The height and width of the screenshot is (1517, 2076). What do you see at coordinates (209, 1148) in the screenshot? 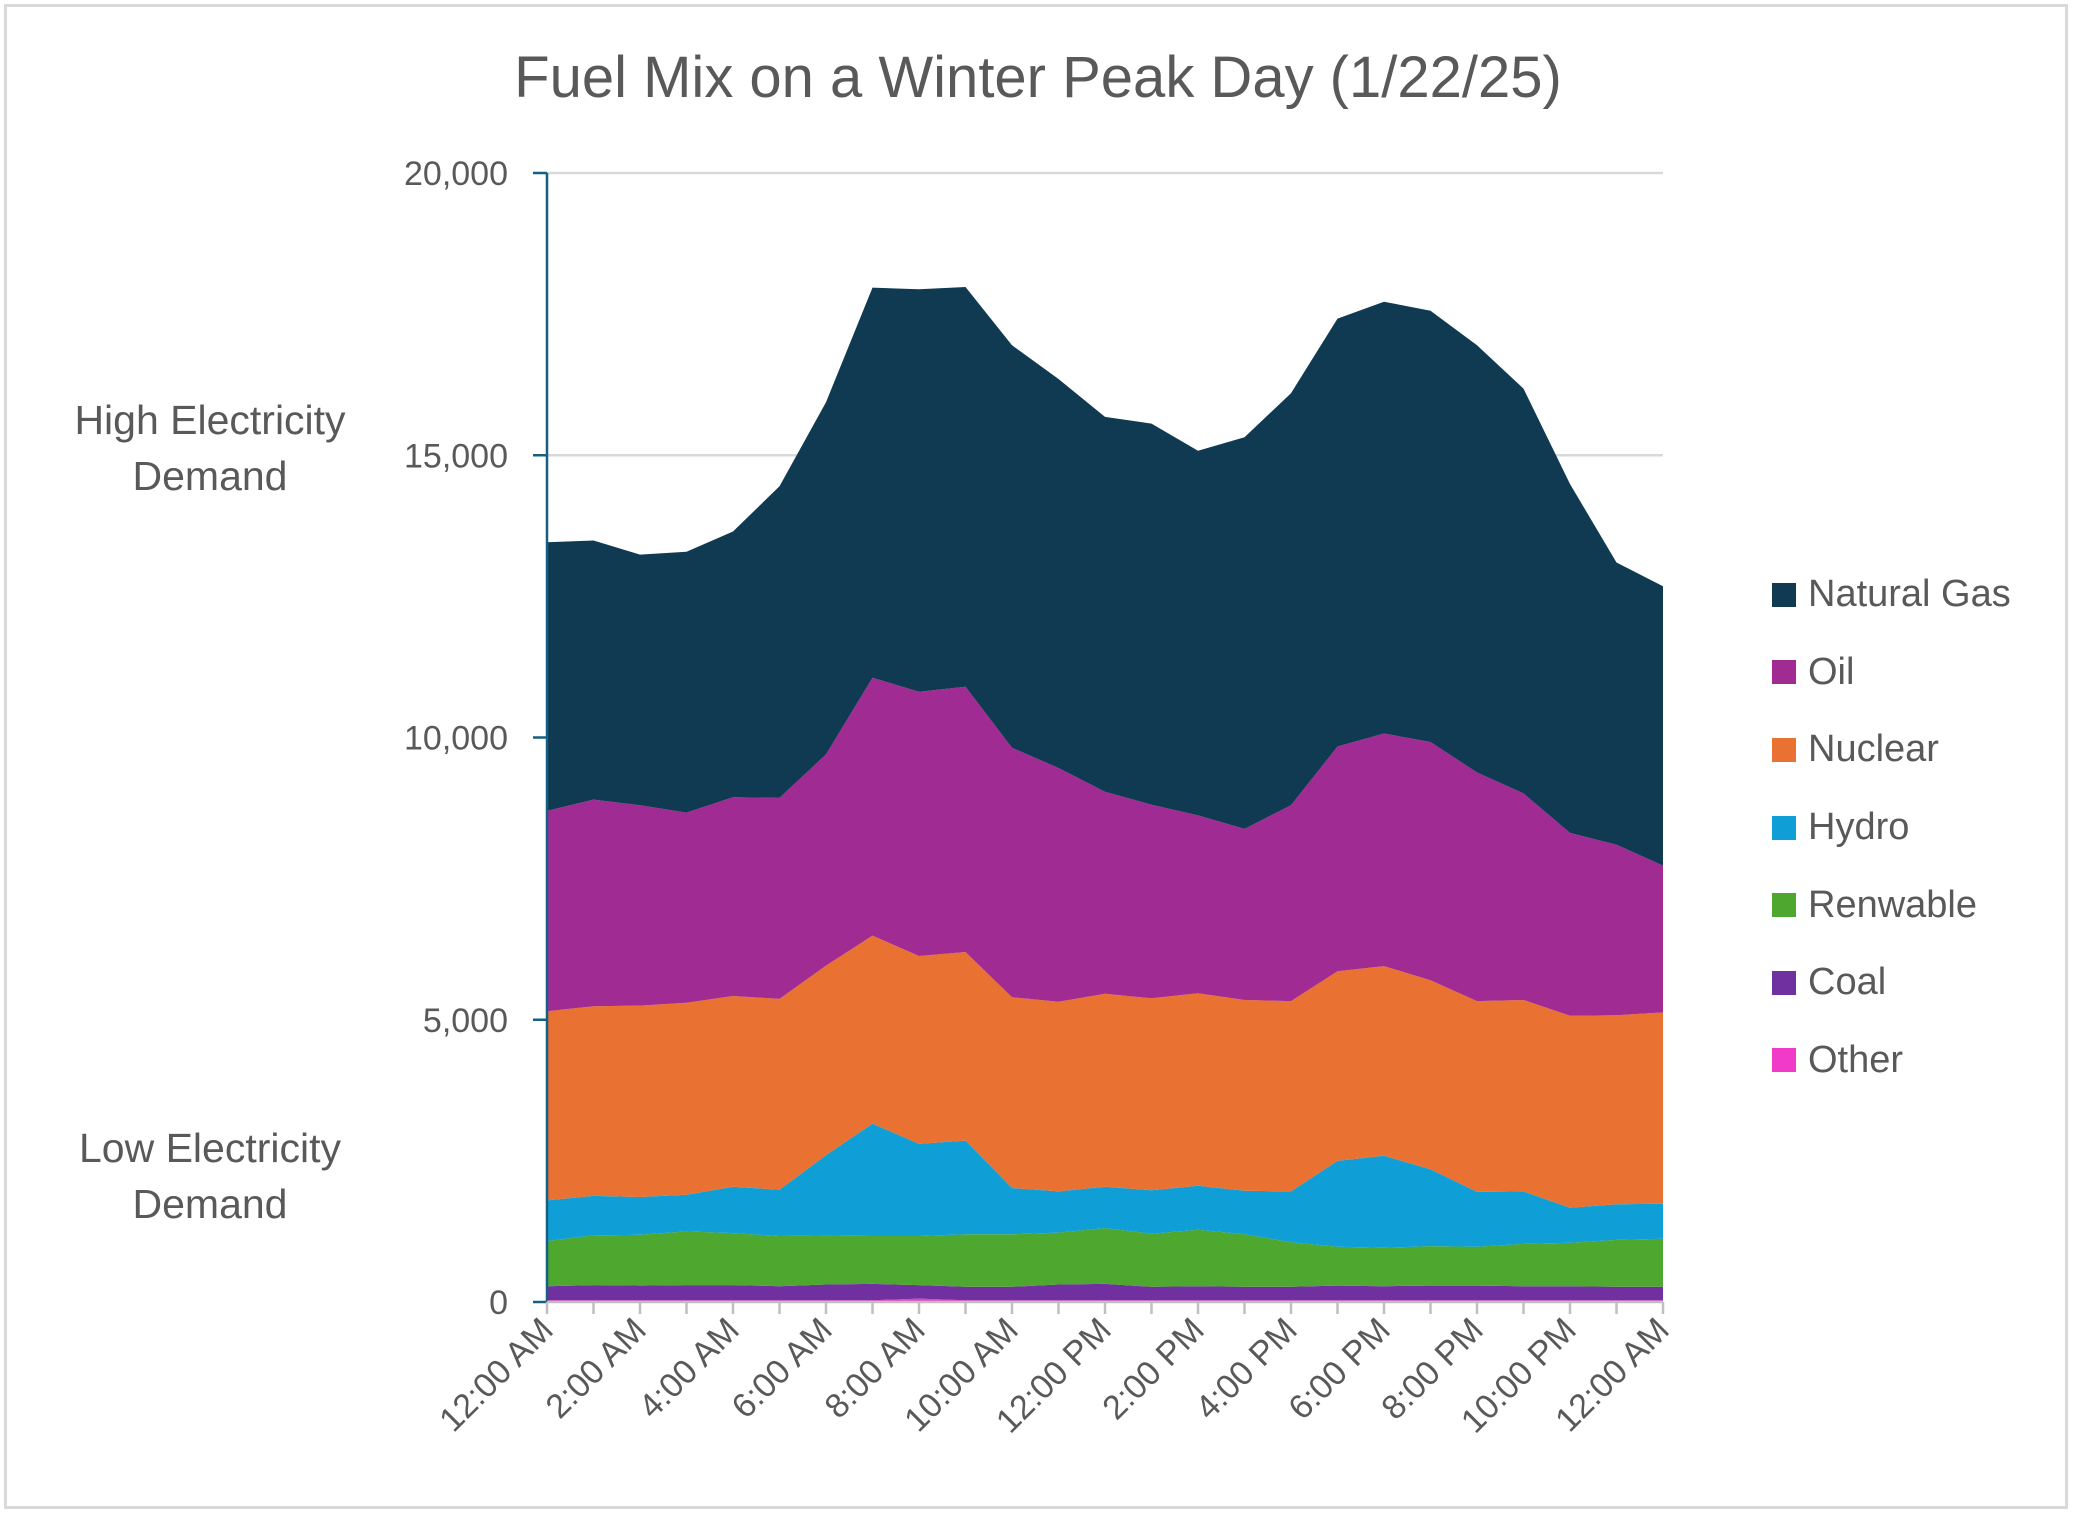
I see `low-demand-line-1: Low Electricity` at bounding box center [209, 1148].